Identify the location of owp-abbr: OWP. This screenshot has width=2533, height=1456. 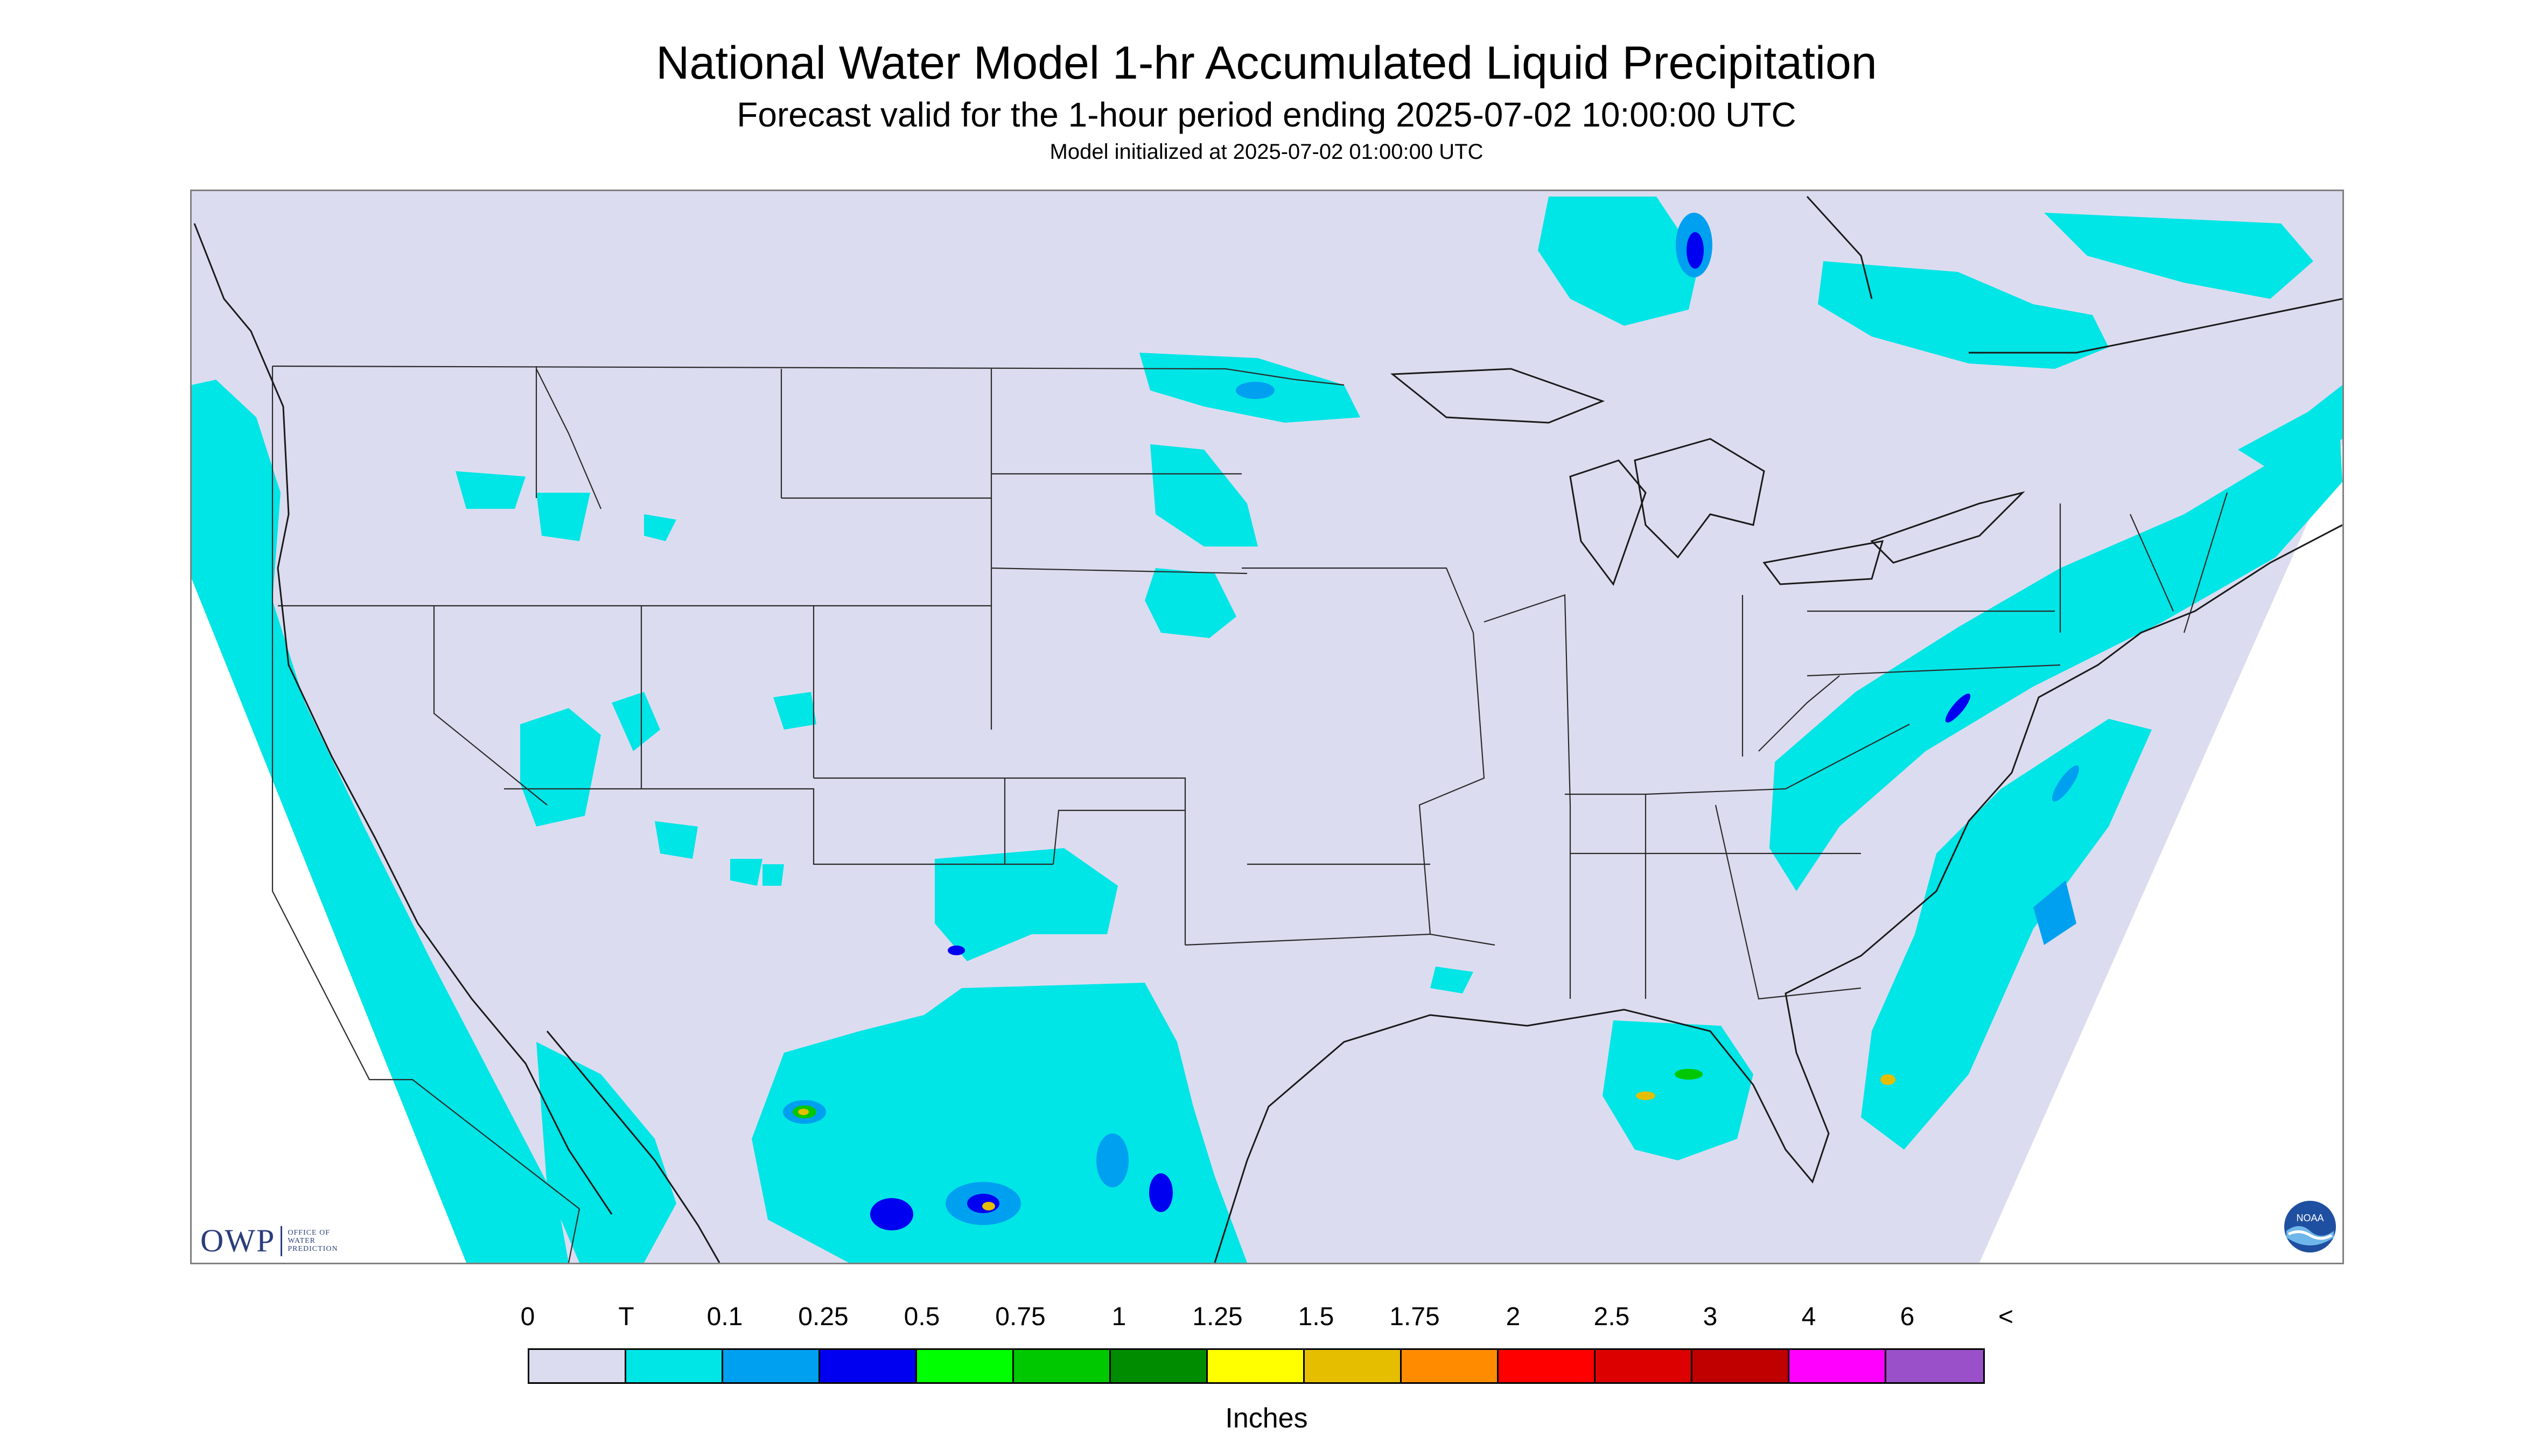
(238, 1240).